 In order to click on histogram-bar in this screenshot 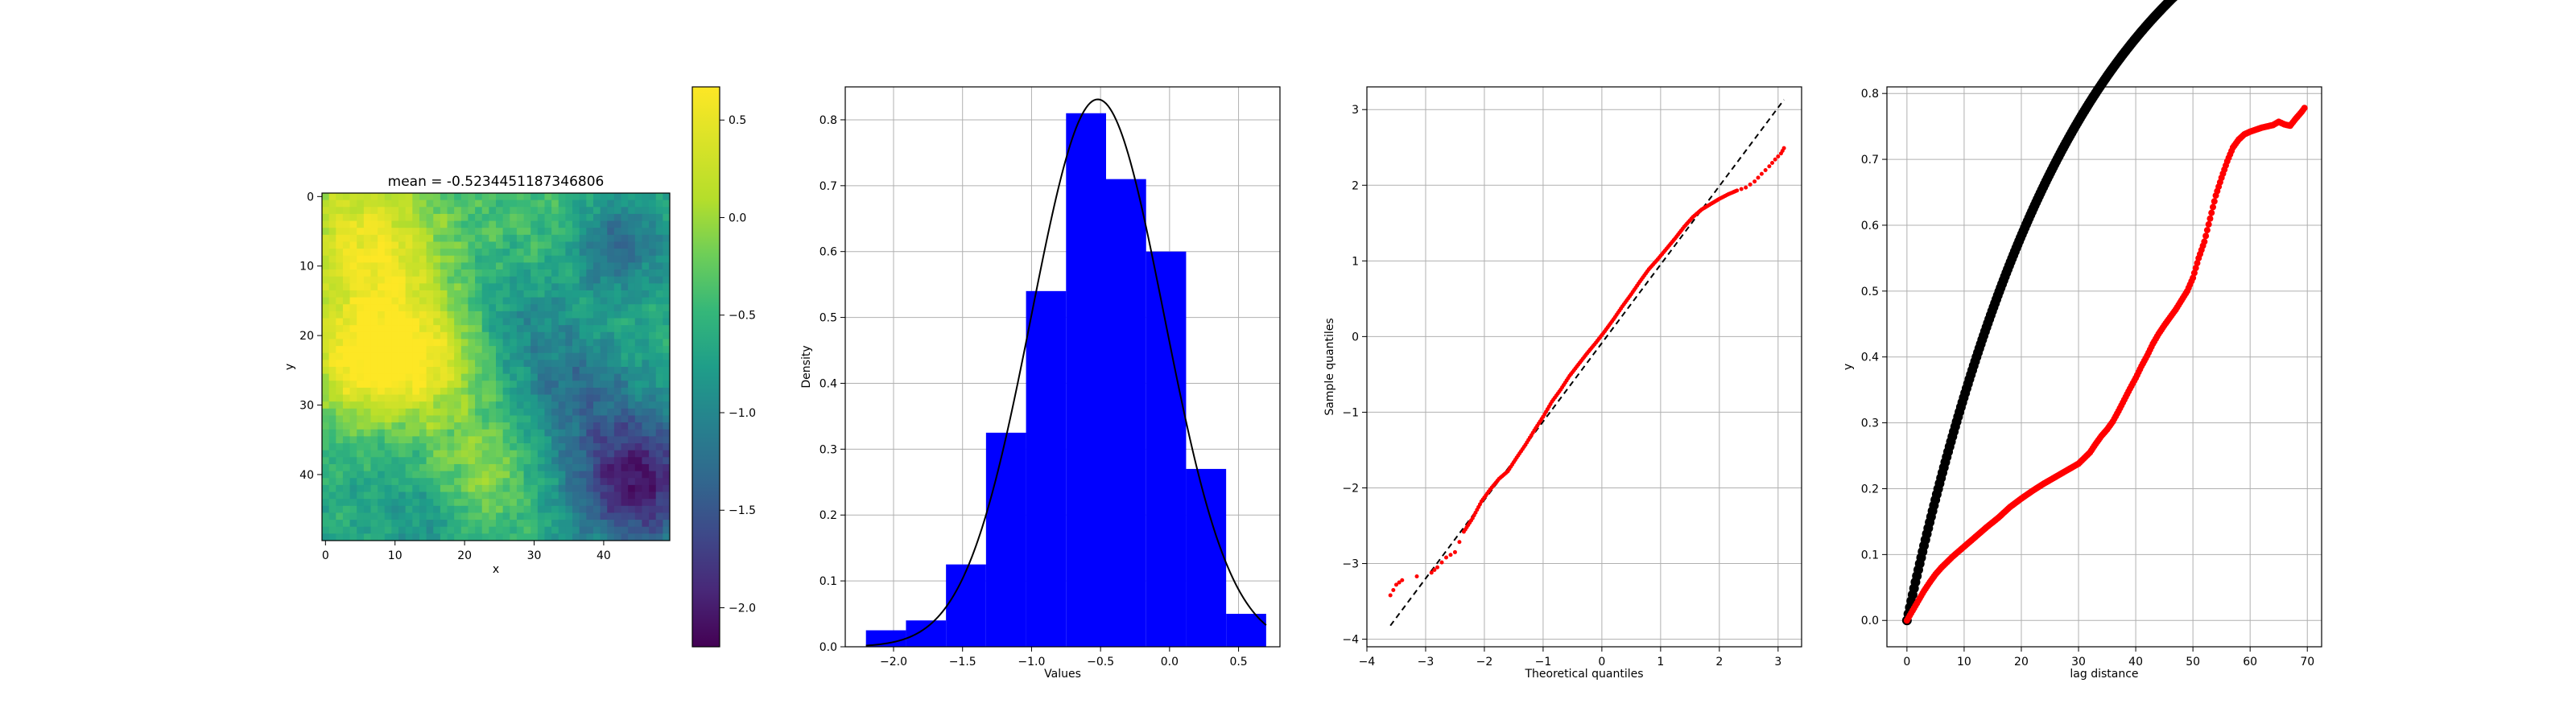, I will do `click(1086, 380)`.